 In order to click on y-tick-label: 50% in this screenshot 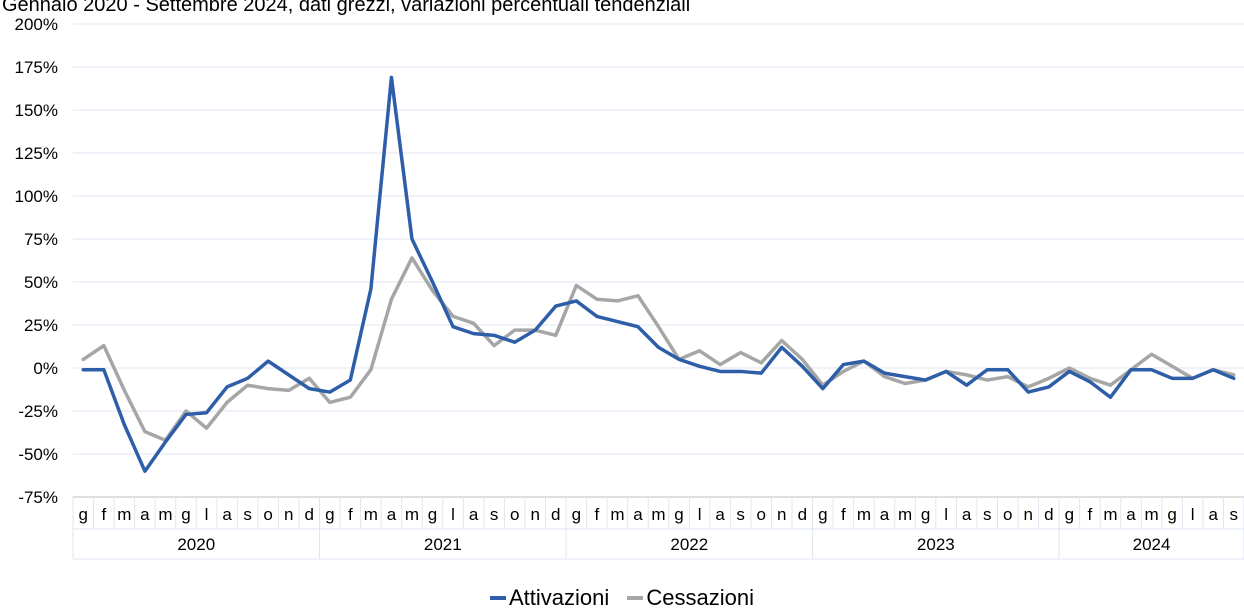, I will do `click(41, 282)`.